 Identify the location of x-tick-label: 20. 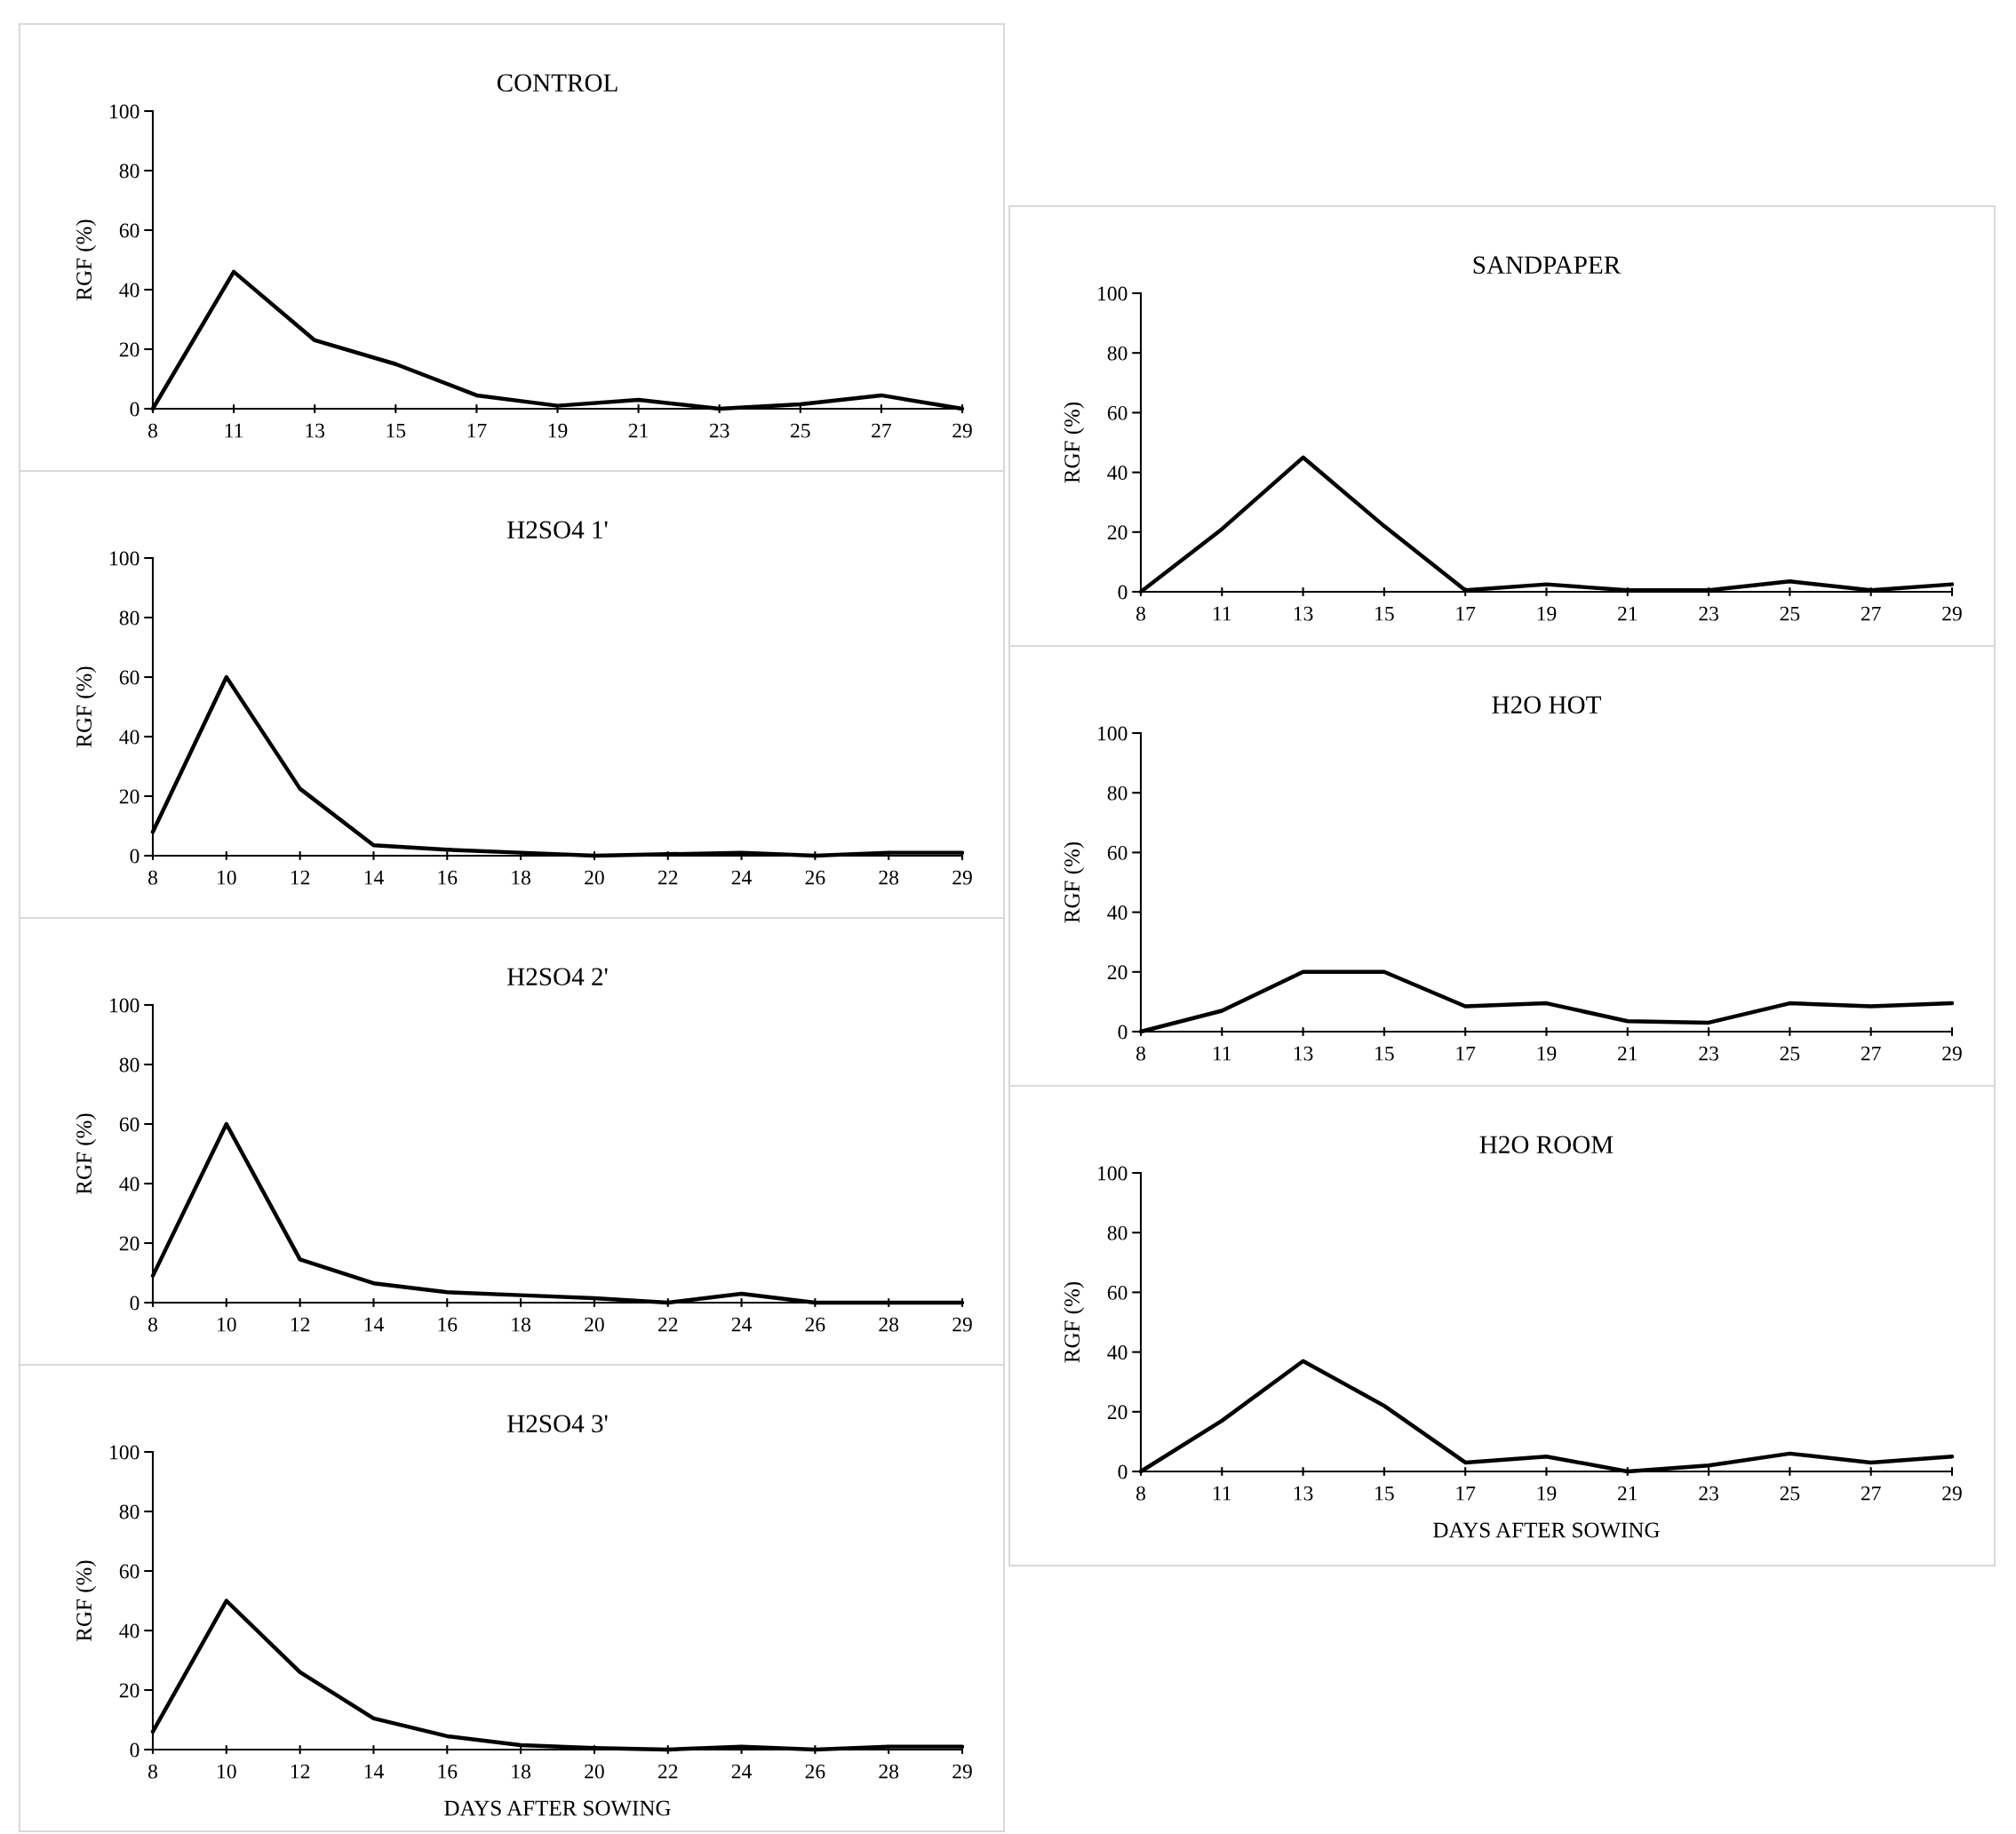
(594, 1324).